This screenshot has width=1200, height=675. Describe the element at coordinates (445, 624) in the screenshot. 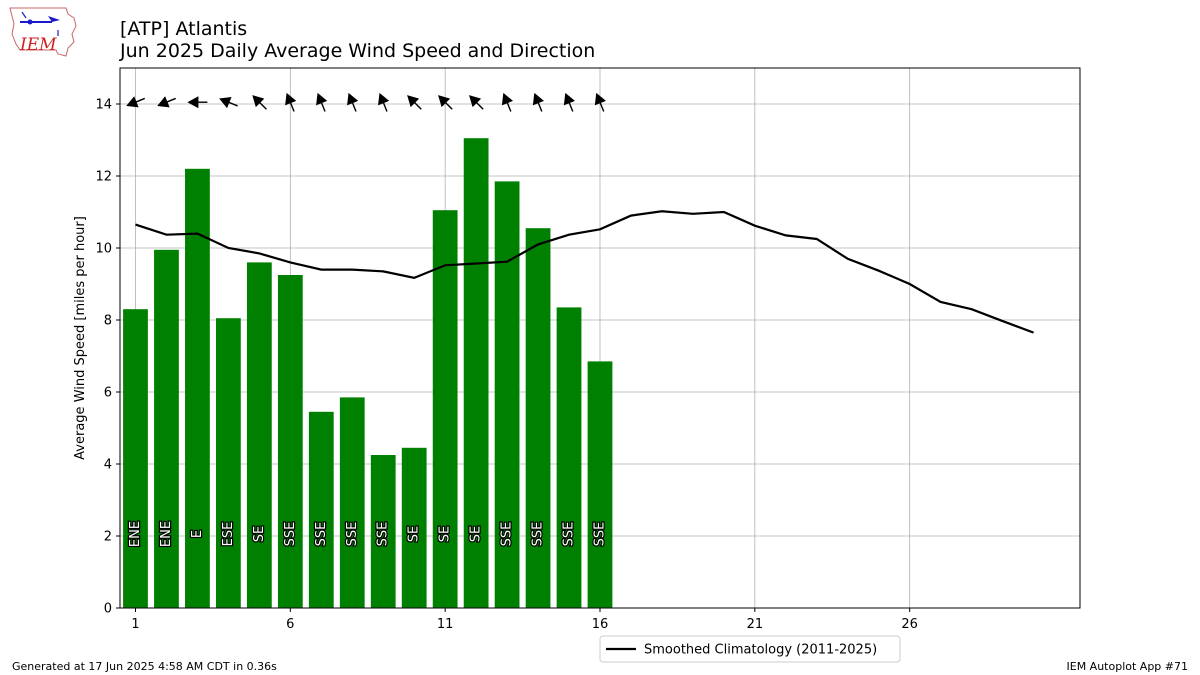

I see `x-tick-label: 11` at that location.